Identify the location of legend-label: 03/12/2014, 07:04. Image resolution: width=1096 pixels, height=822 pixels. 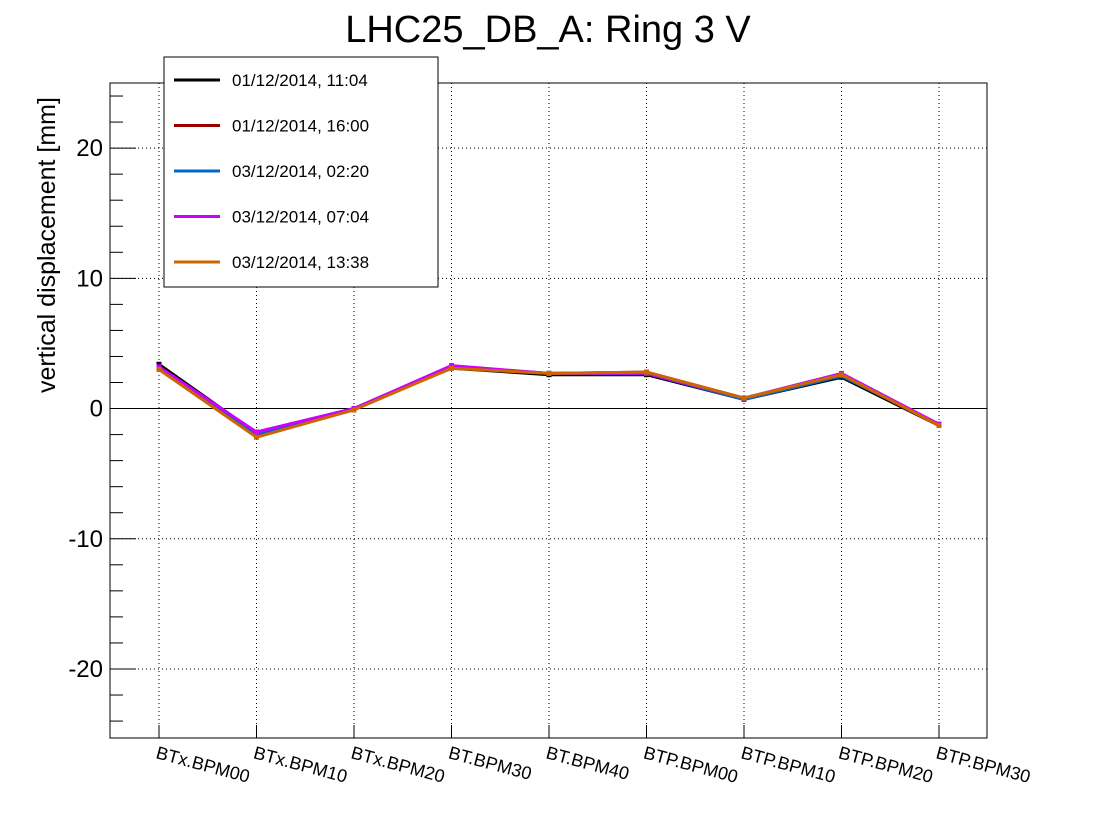
(300, 217).